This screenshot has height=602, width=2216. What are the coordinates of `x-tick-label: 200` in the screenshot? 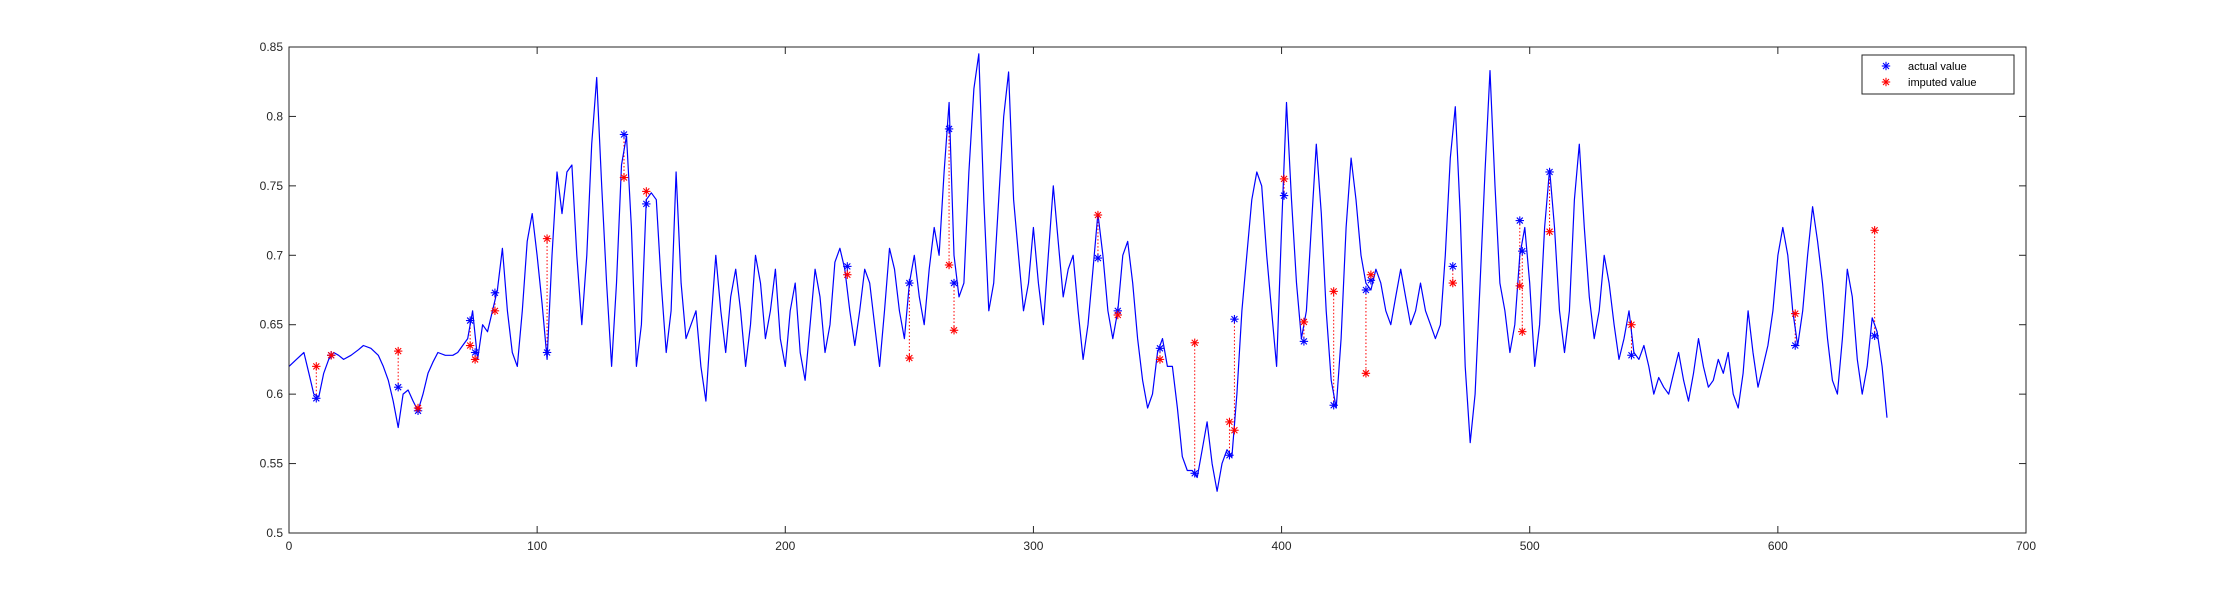 It's located at (785, 546).